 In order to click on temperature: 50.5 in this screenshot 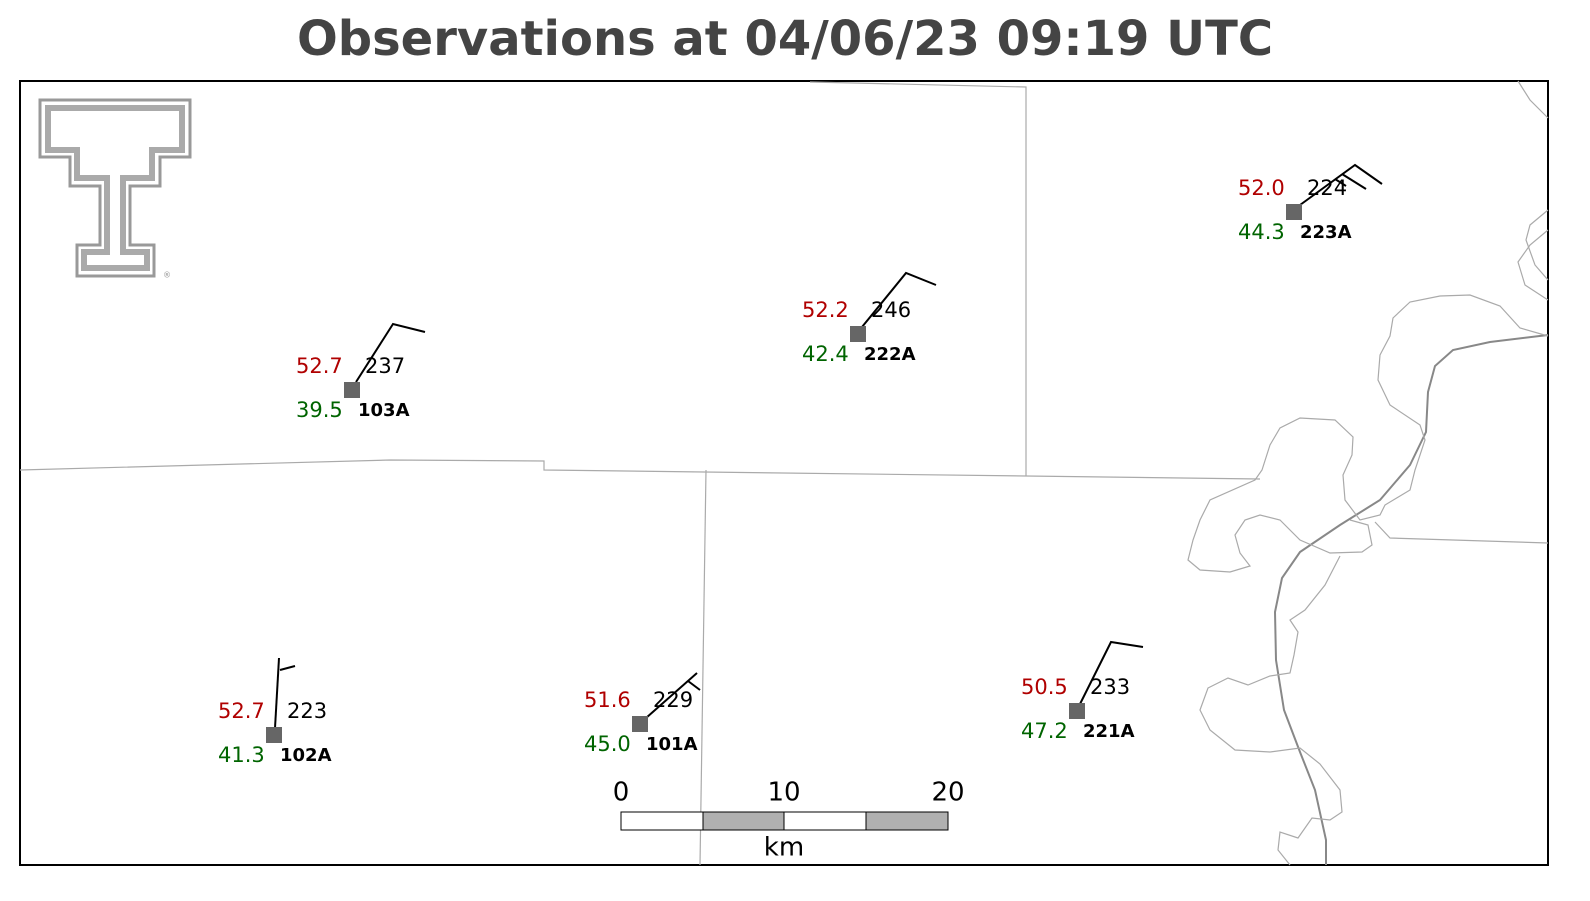, I will do `click(1044, 687)`.